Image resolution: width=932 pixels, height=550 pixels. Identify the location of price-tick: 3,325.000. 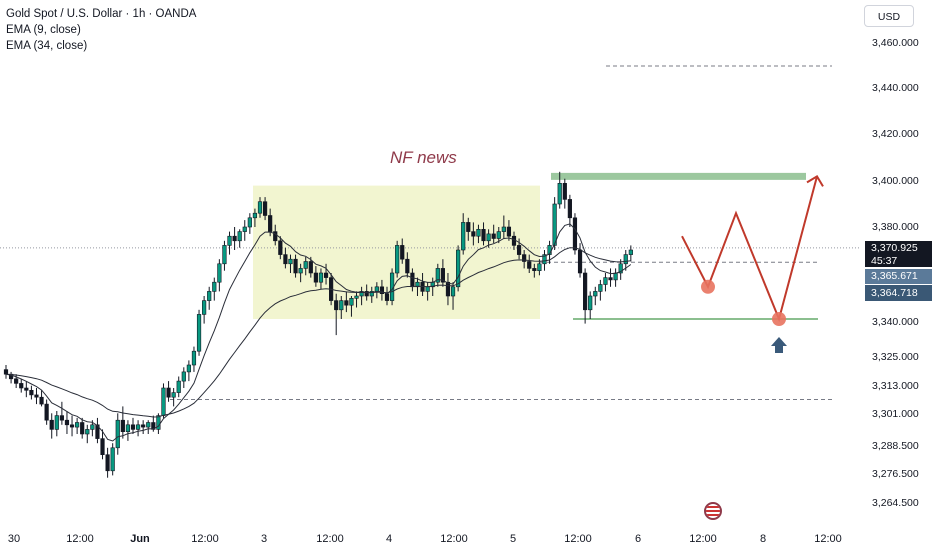
(895, 357).